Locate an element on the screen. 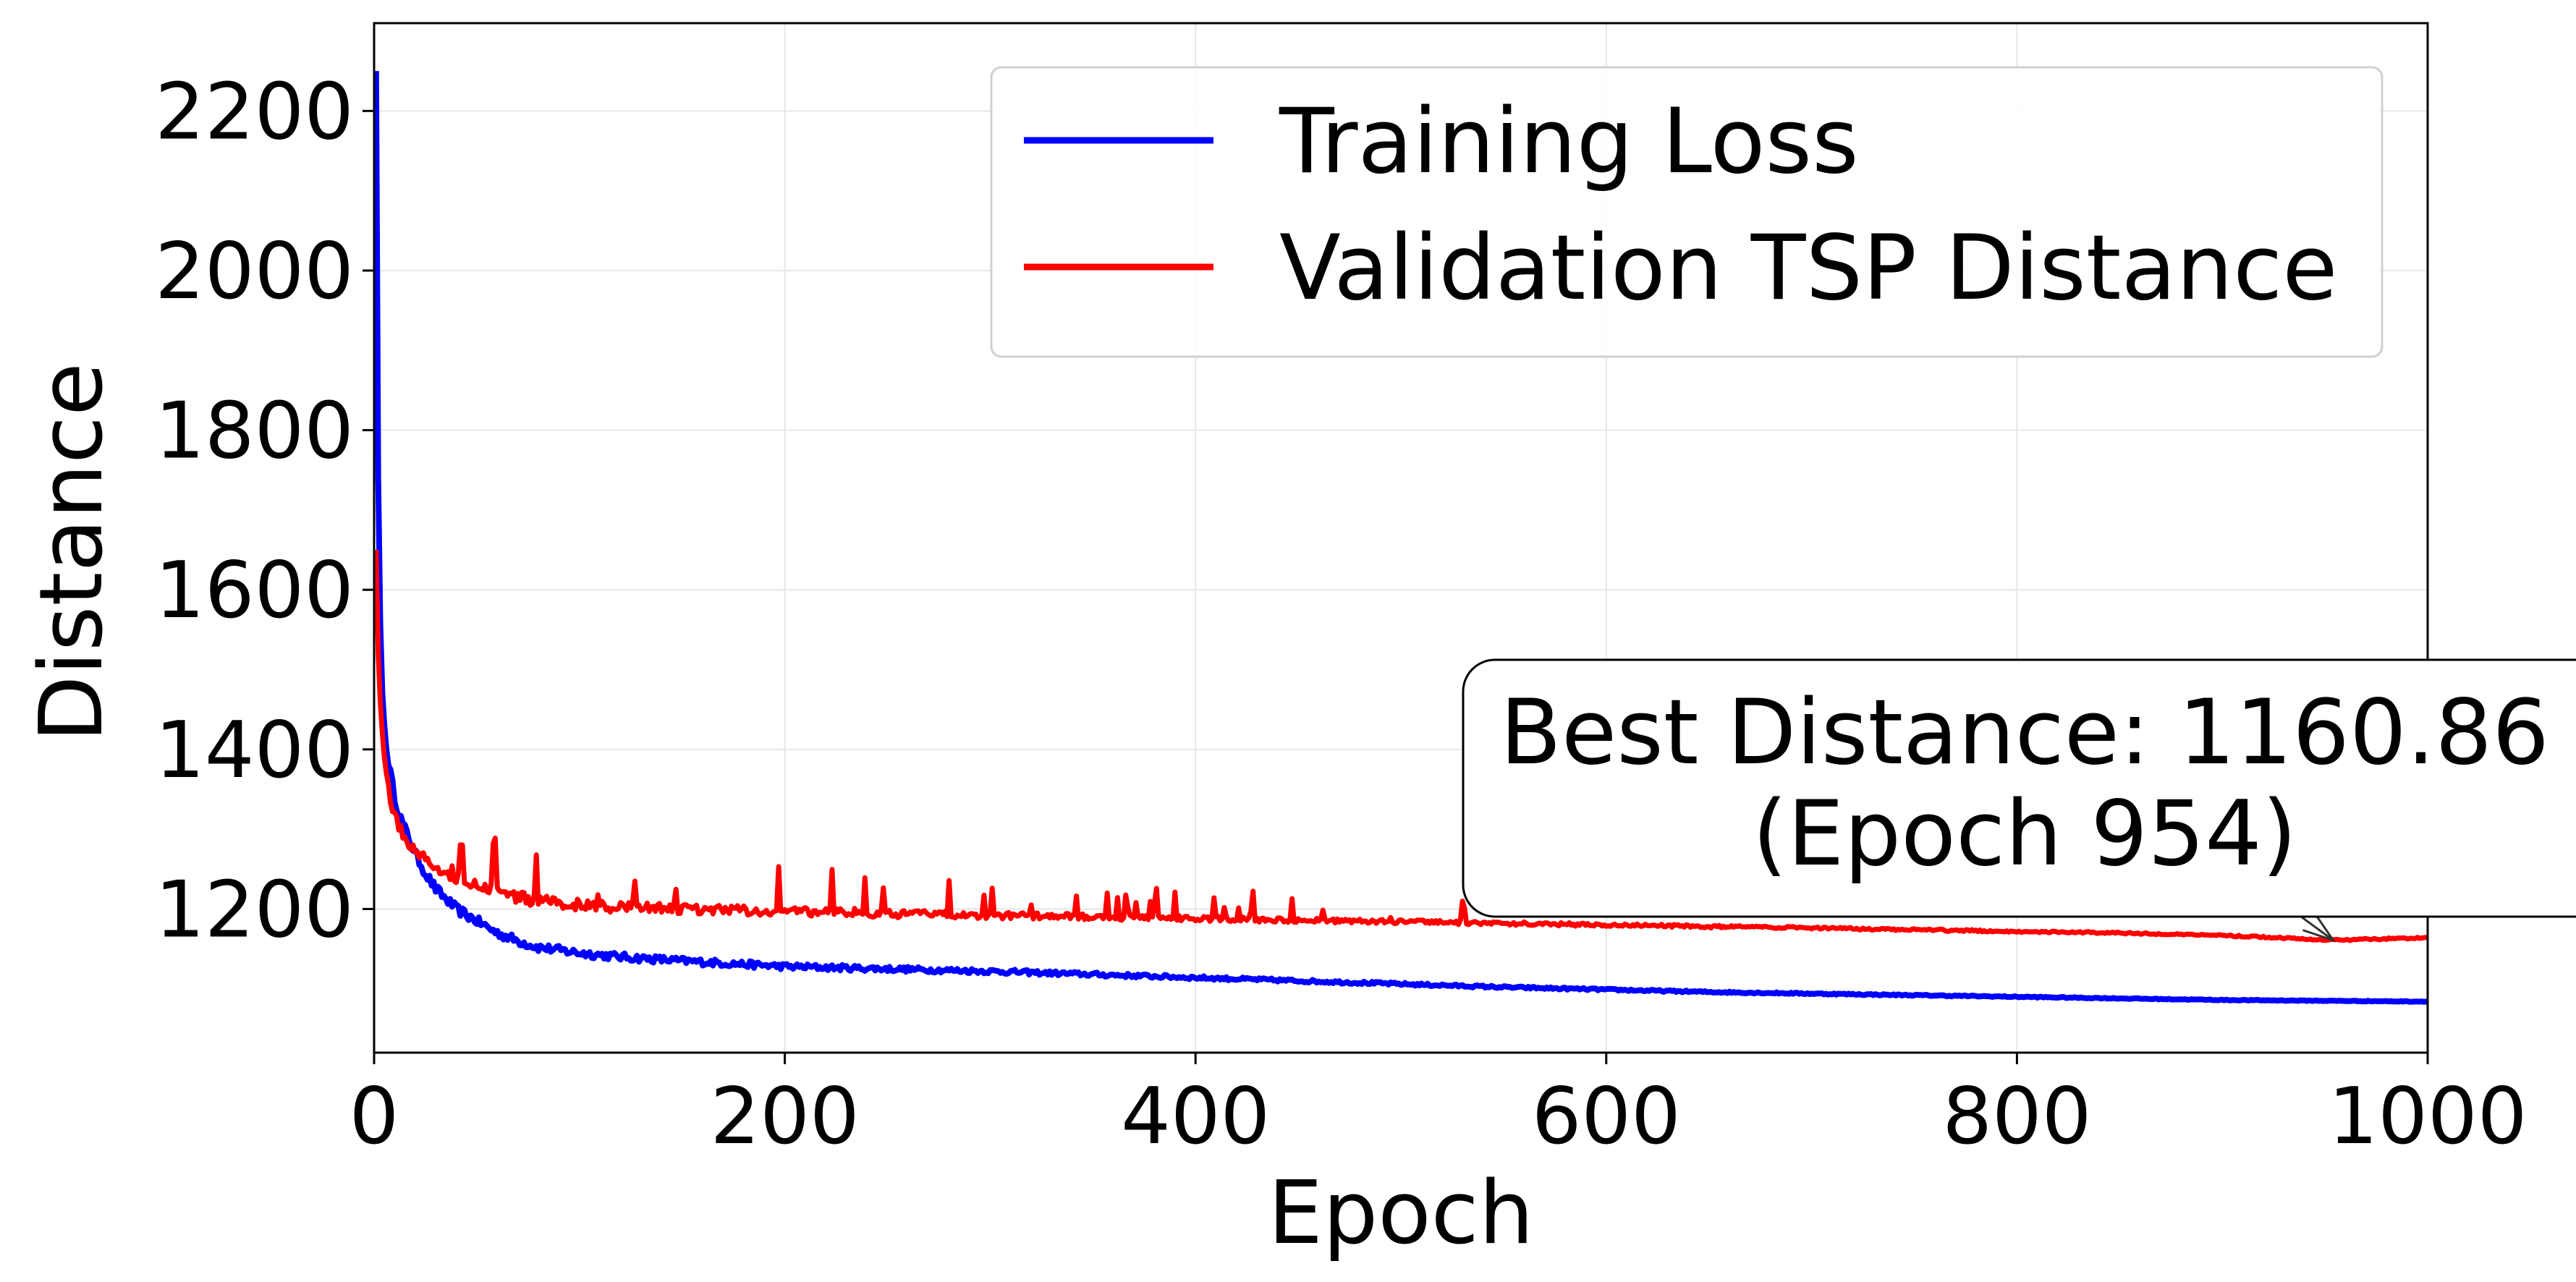 The height and width of the screenshot is (1282, 2576). annotation-arrow is located at coordinates (2317, 928).